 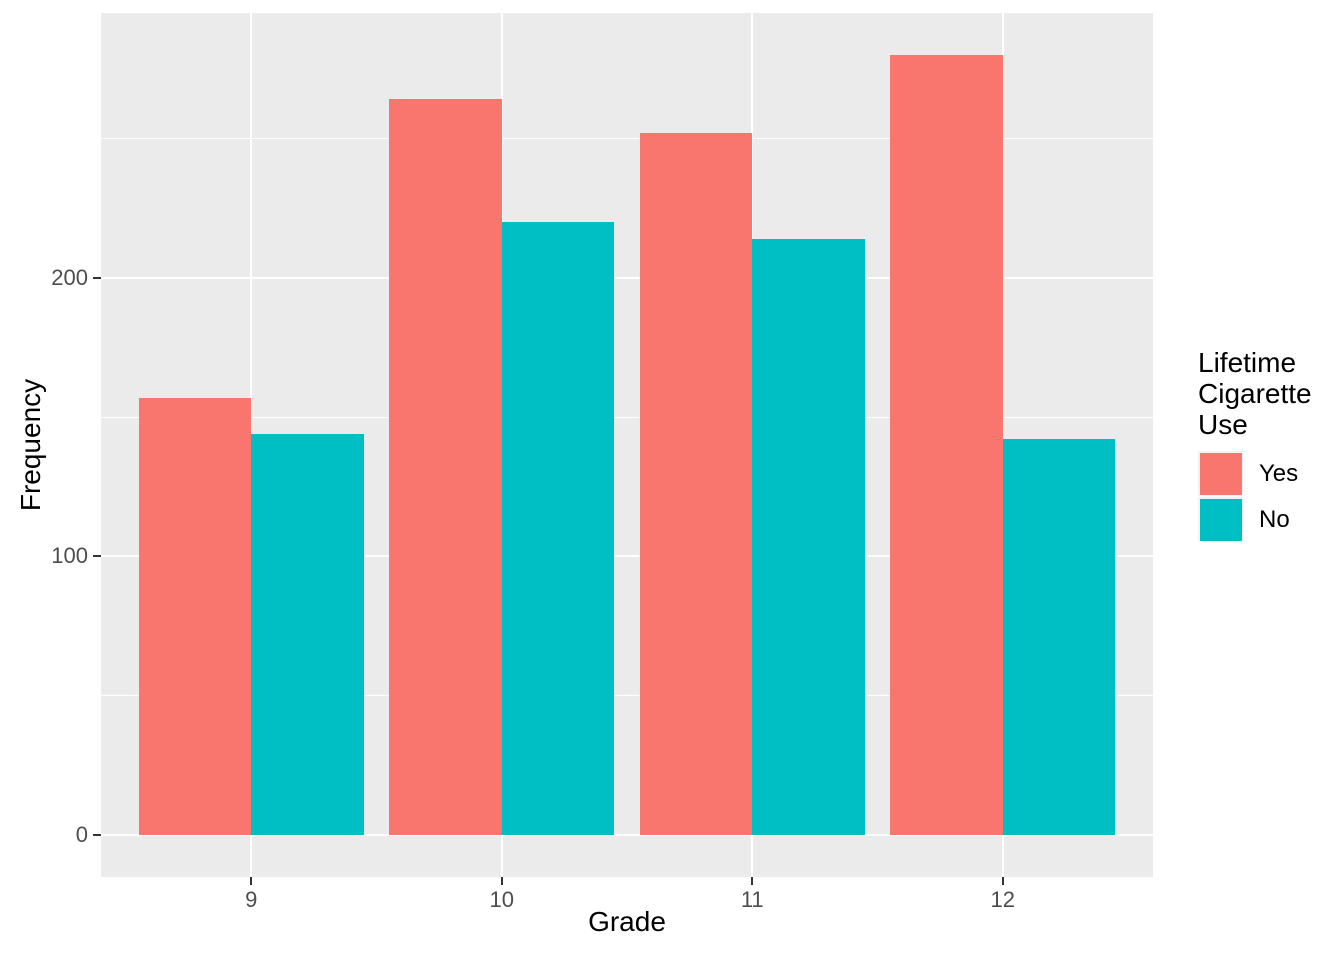 I want to click on x-tick-label-12: 12, so click(x=1002, y=899).